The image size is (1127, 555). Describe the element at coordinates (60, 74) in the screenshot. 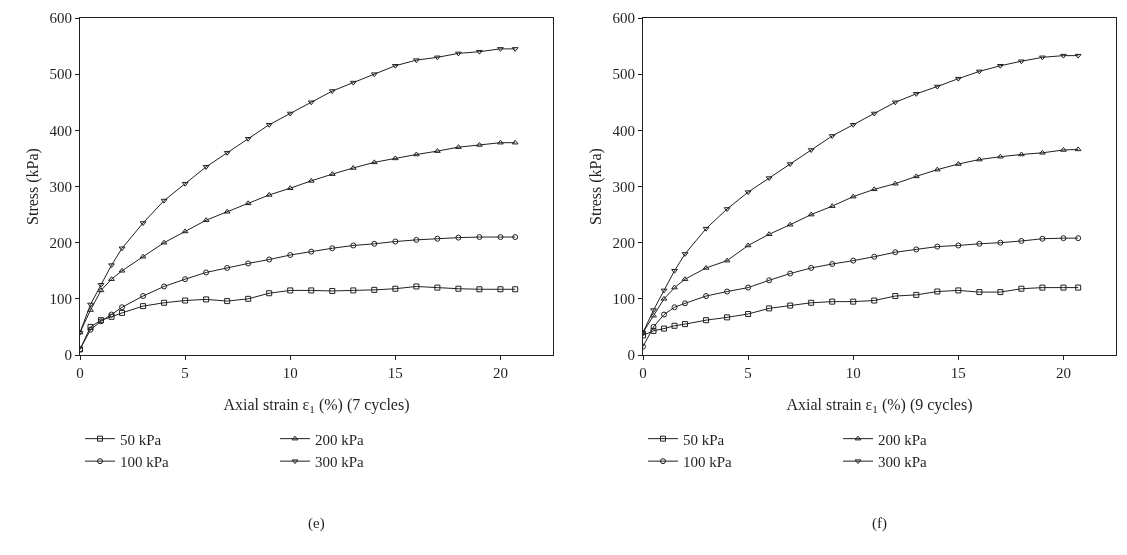

I see `y-tick-label: 500` at that location.